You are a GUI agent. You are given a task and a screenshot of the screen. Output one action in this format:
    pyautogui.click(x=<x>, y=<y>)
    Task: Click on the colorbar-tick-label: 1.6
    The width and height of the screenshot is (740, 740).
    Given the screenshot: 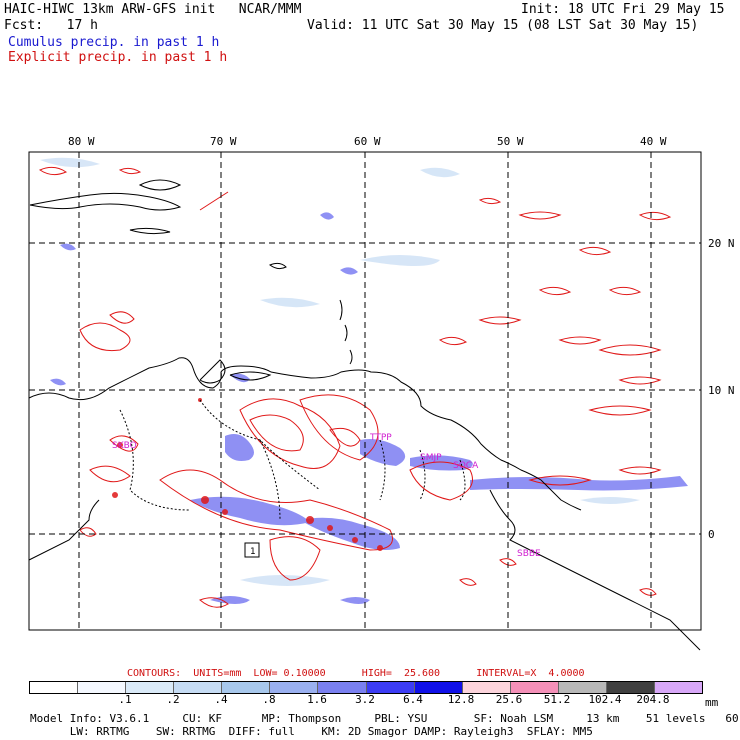 What is the action you would take?
    pyautogui.click(x=317, y=699)
    